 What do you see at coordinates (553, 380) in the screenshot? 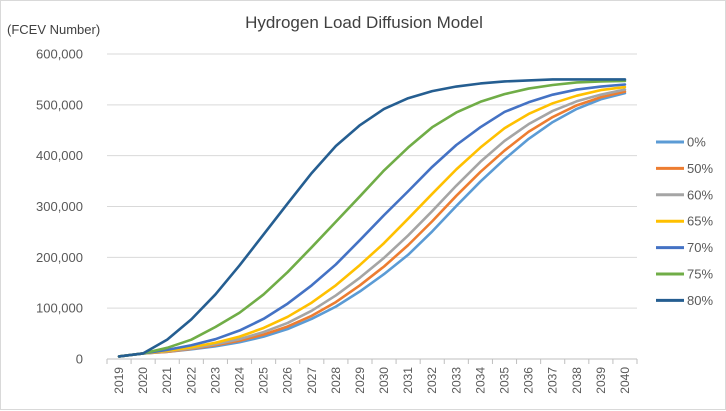
I see `x-tick-label: 2037` at bounding box center [553, 380].